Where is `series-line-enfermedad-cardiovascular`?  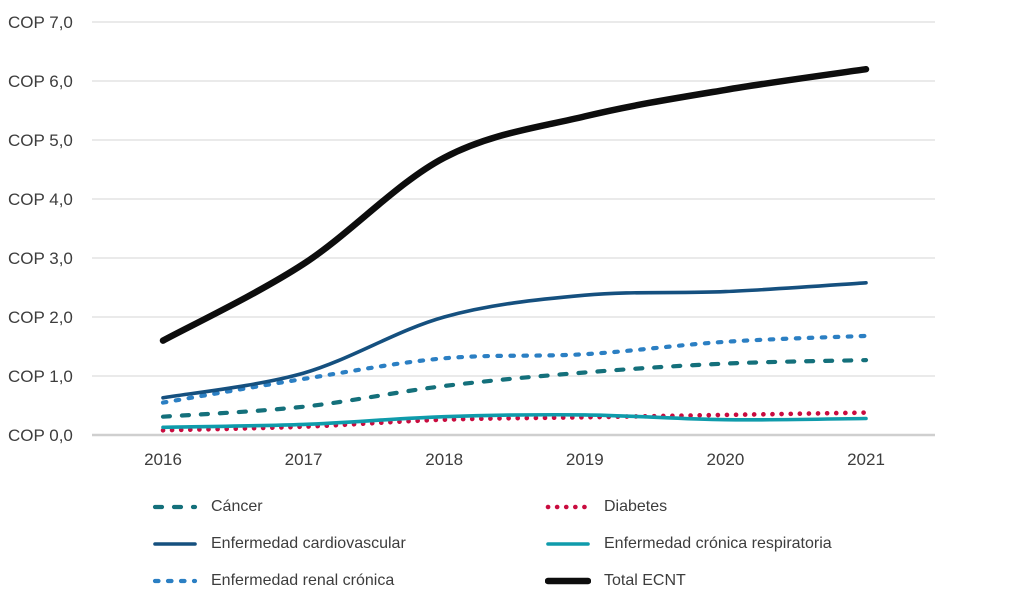
series-line-enfermedad-cardiovascular is located at coordinates (514, 340).